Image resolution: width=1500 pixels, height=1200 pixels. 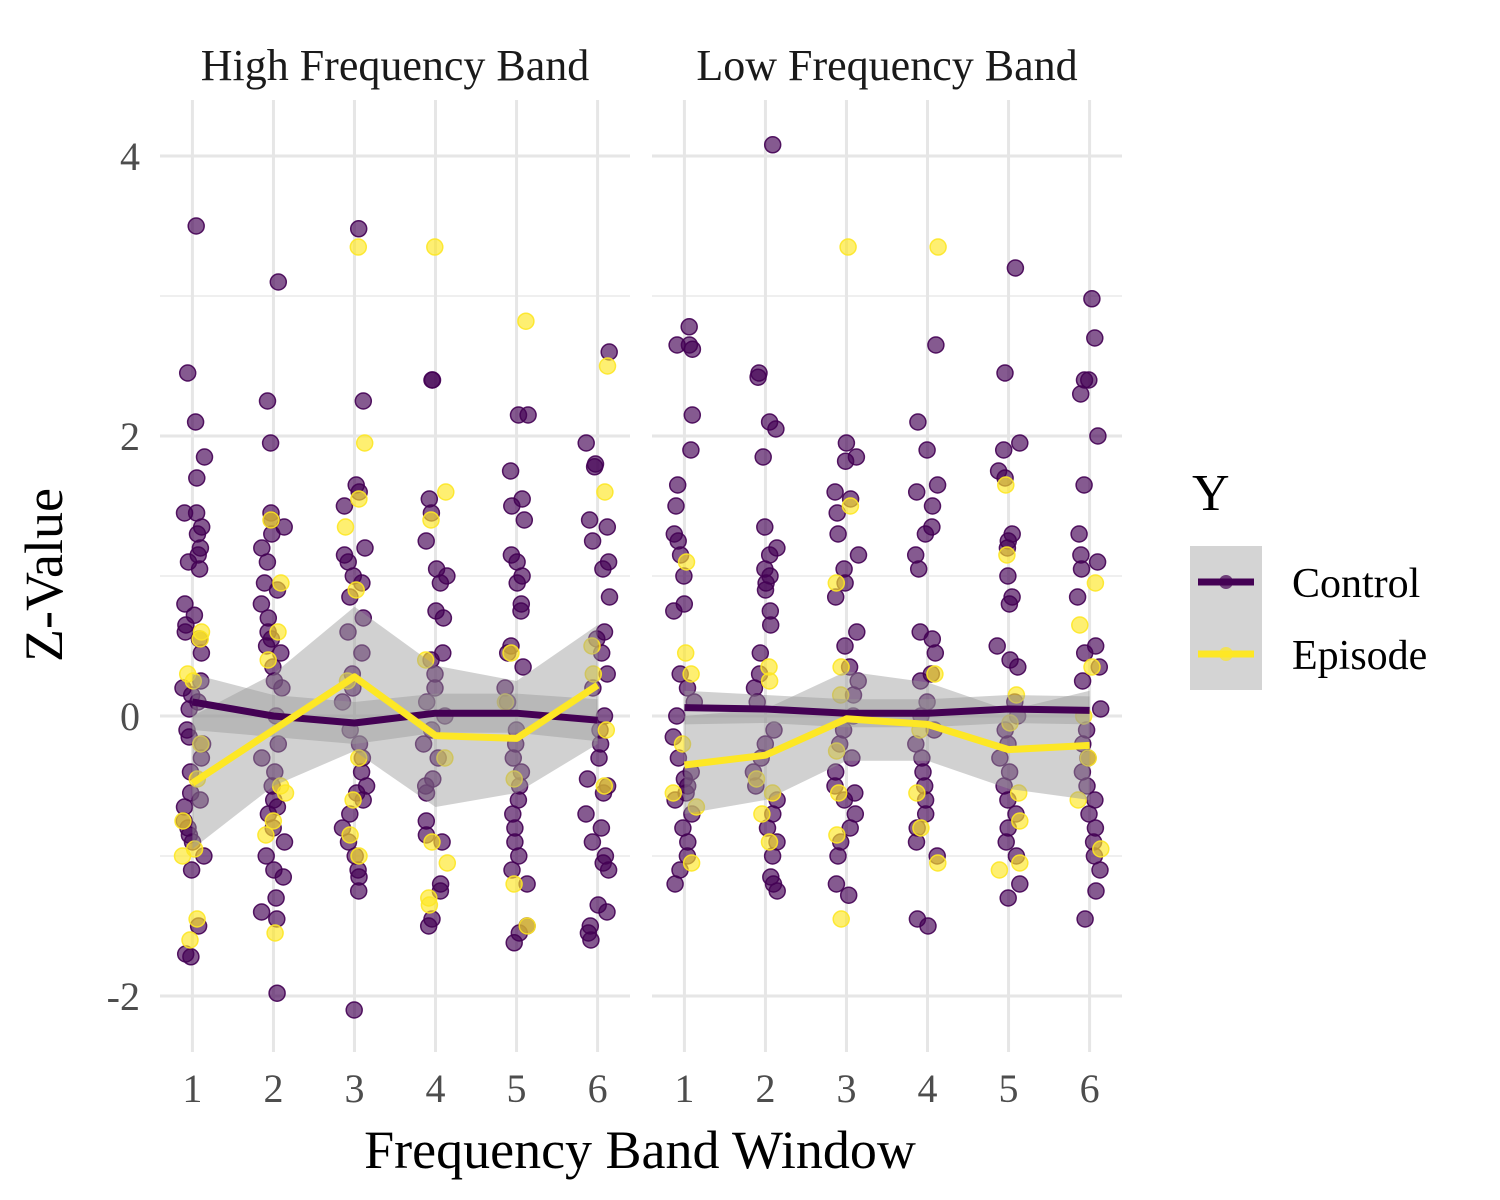 What do you see at coordinates (886, 65) in the screenshot?
I see `panel-title: Low Frequency Band` at bounding box center [886, 65].